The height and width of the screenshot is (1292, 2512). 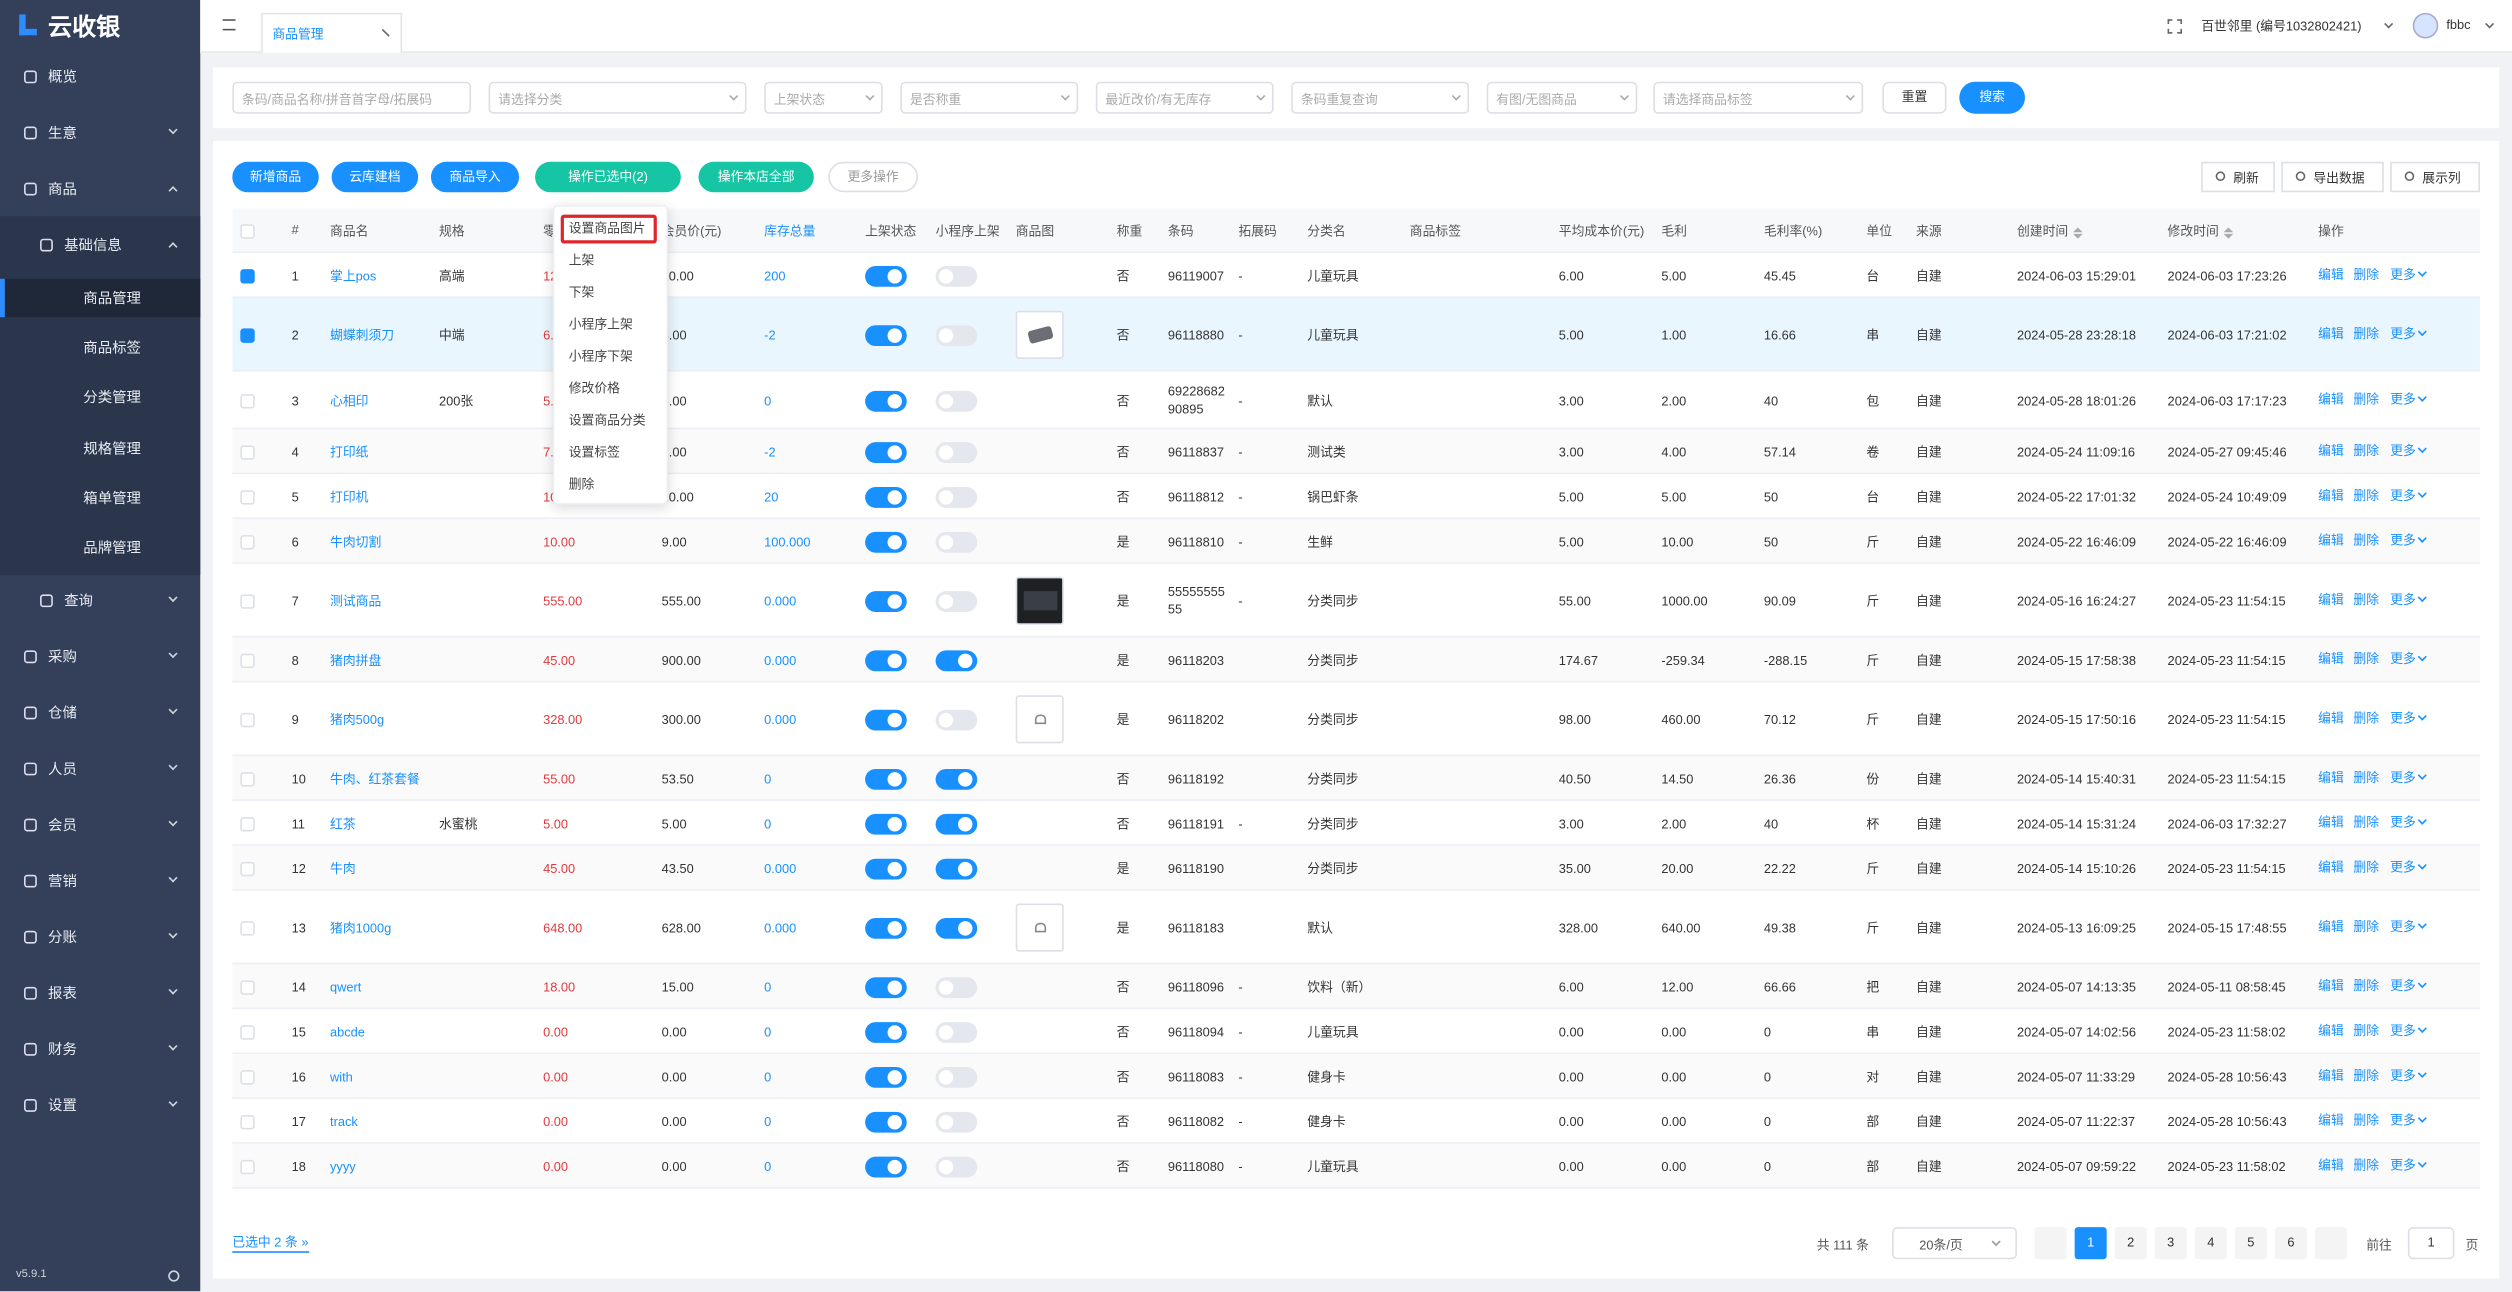 I want to click on avatar, so click(x=2425, y=25).